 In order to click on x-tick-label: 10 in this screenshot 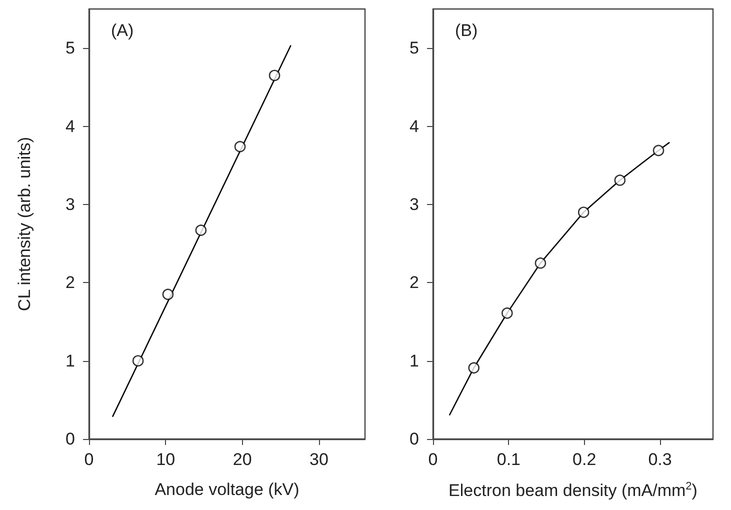, I will do `click(166, 459)`.